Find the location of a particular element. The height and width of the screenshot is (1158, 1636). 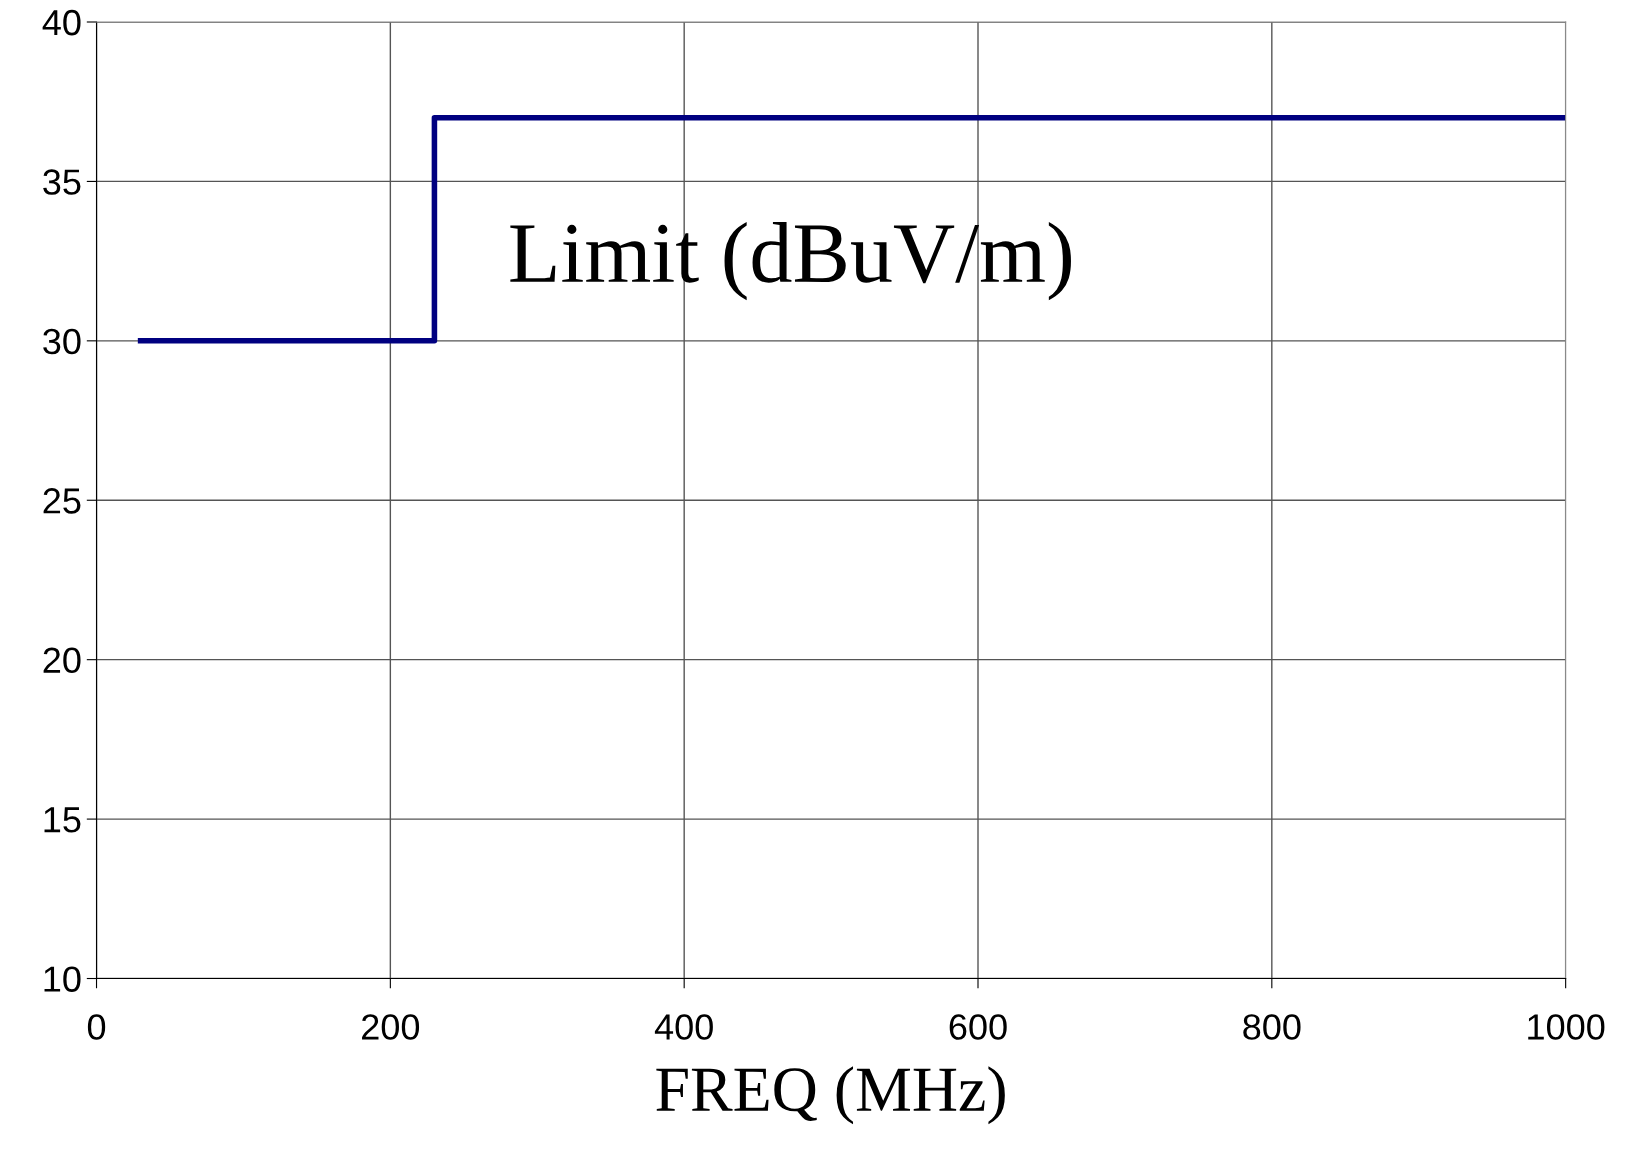

y-tick-label: 30 is located at coordinates (62, 341).